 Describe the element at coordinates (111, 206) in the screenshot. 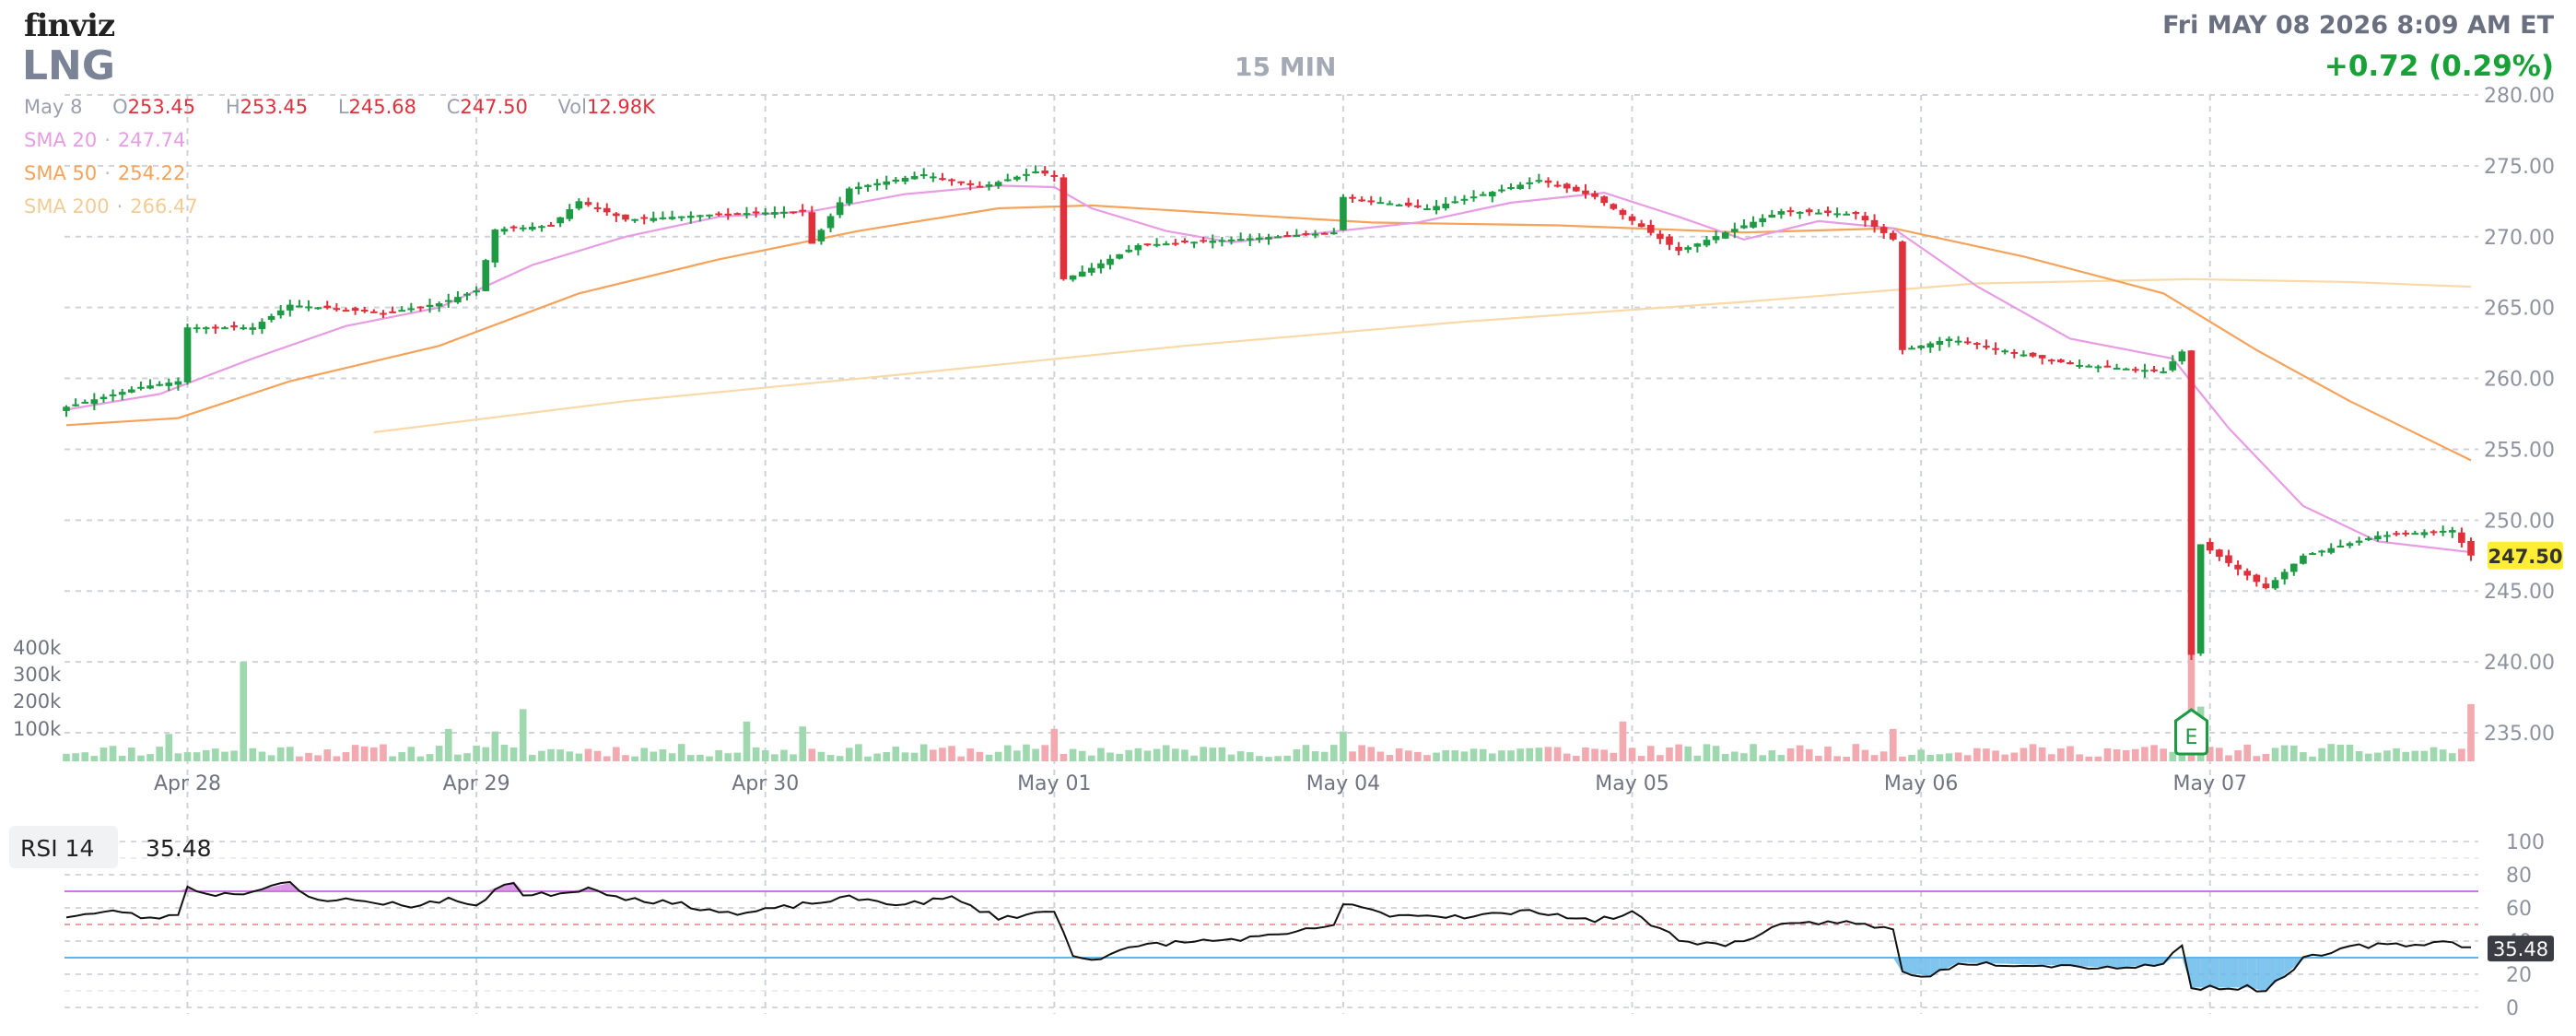

I see `sma200-legend: SMA 200 · 266.47` at that location.